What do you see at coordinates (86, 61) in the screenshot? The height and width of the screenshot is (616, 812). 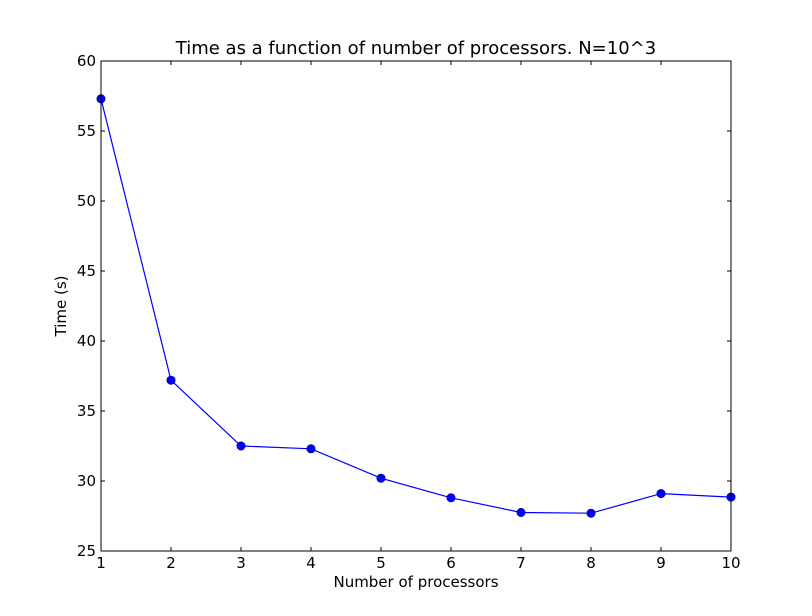 I see `y-tick-label: 60` at bounding box center [86, 61].